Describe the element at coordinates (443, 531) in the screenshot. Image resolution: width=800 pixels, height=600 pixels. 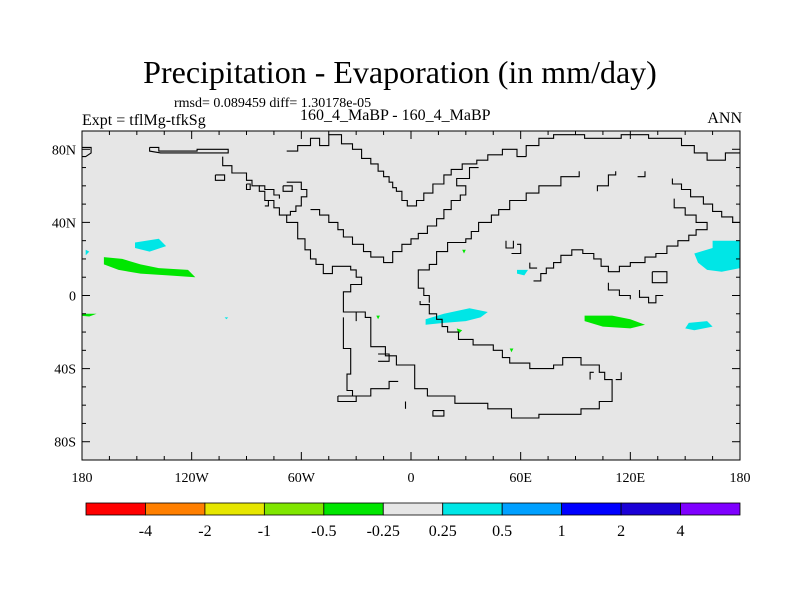
I see `colorbar-label: 0.25` at that location.